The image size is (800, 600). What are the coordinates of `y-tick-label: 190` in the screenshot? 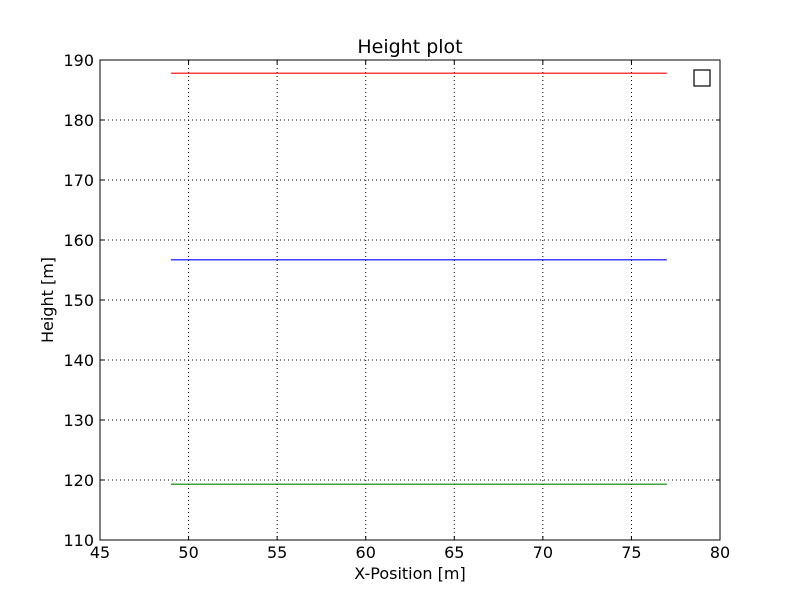 It's located at (78, 60).